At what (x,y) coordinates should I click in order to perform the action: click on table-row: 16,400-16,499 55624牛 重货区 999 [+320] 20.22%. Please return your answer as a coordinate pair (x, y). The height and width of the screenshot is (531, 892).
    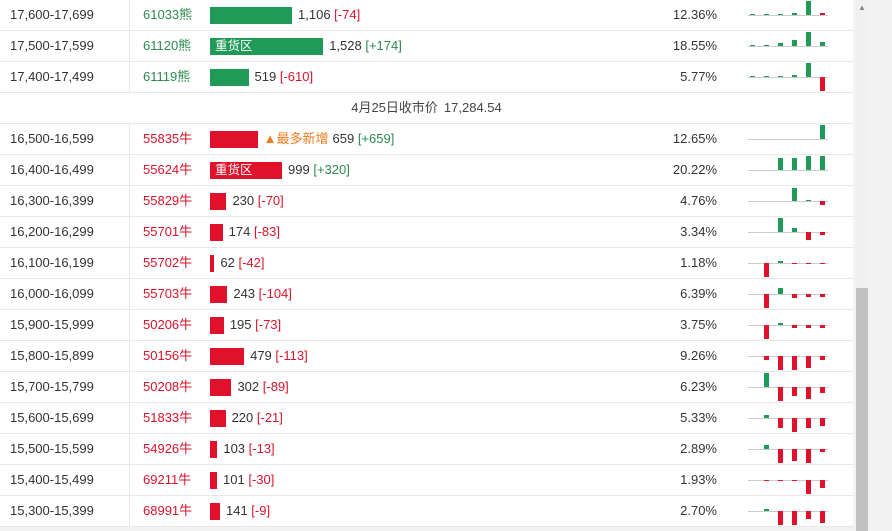
    Looking at the image, I should click on (426, 170).